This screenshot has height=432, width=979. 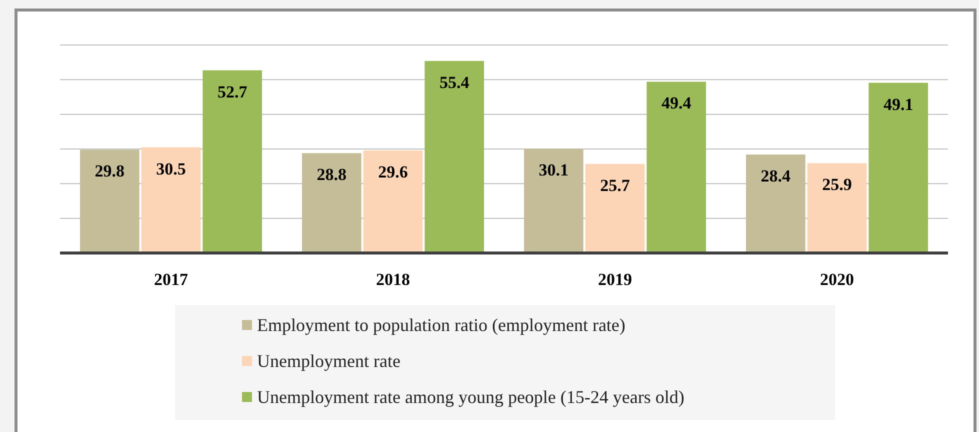 I want to click on data-label: 49.4, so click(x=676, y=103).